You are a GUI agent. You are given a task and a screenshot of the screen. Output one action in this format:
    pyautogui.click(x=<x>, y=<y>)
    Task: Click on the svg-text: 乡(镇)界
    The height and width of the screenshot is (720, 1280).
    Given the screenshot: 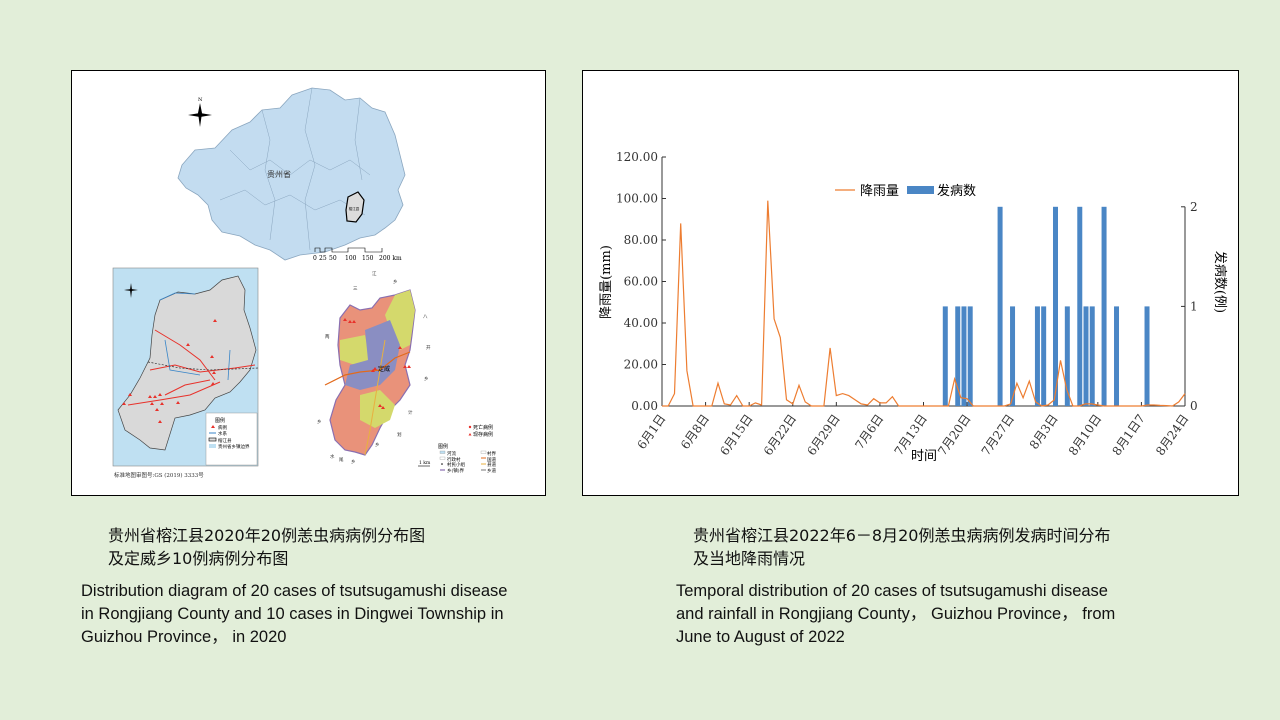 What is the action you would take?
    pyautogui.click(x=456, y=470)
    